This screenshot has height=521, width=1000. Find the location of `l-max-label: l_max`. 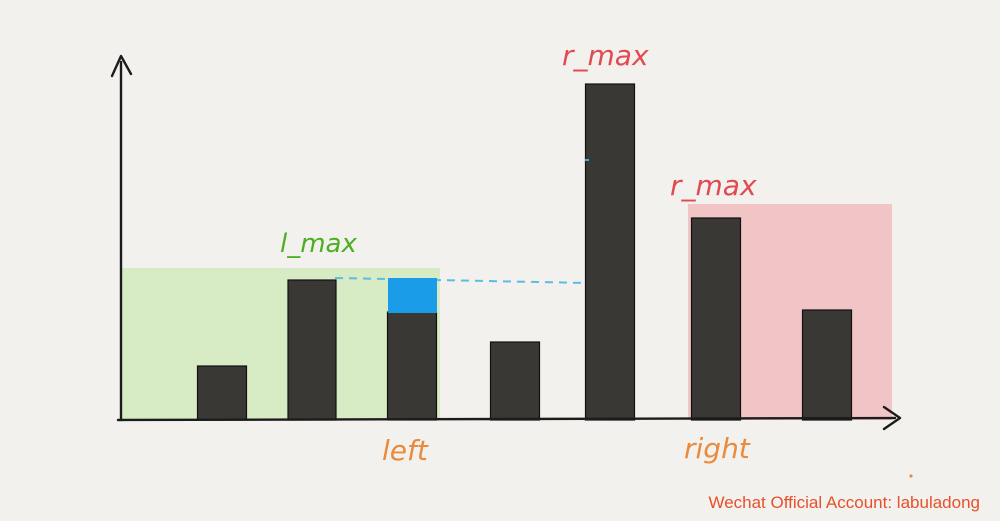

l-max-label: l_max is located at coordinates (318, 244).